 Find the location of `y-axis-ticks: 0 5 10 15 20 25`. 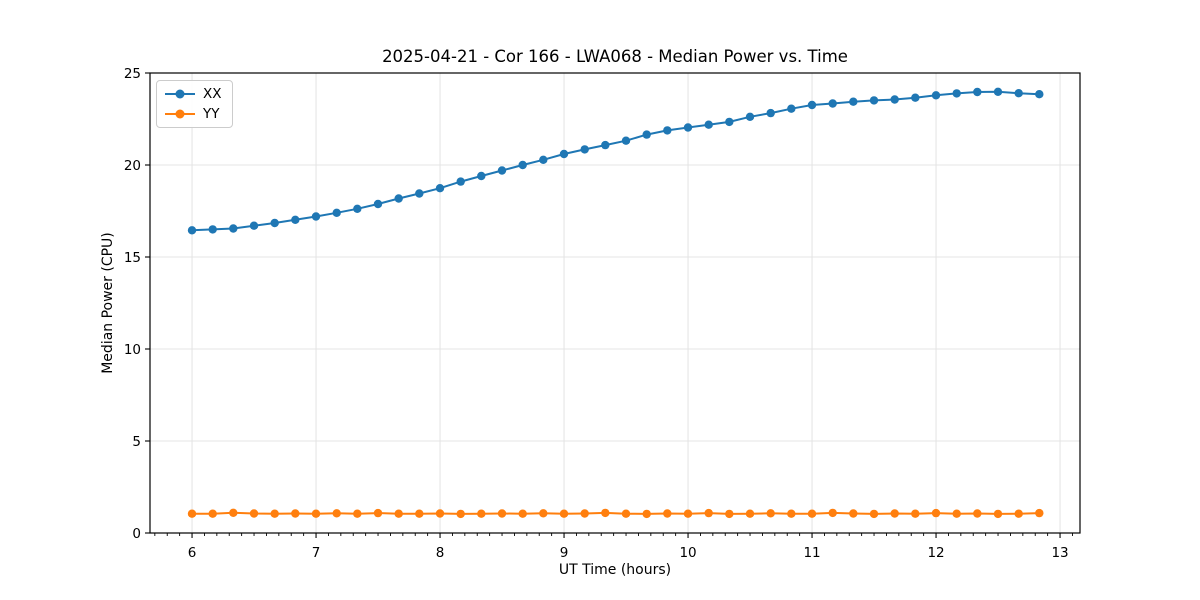

y-axis-ticks: 0 5 10 15 20 25 is located at coordinates (137, 304).